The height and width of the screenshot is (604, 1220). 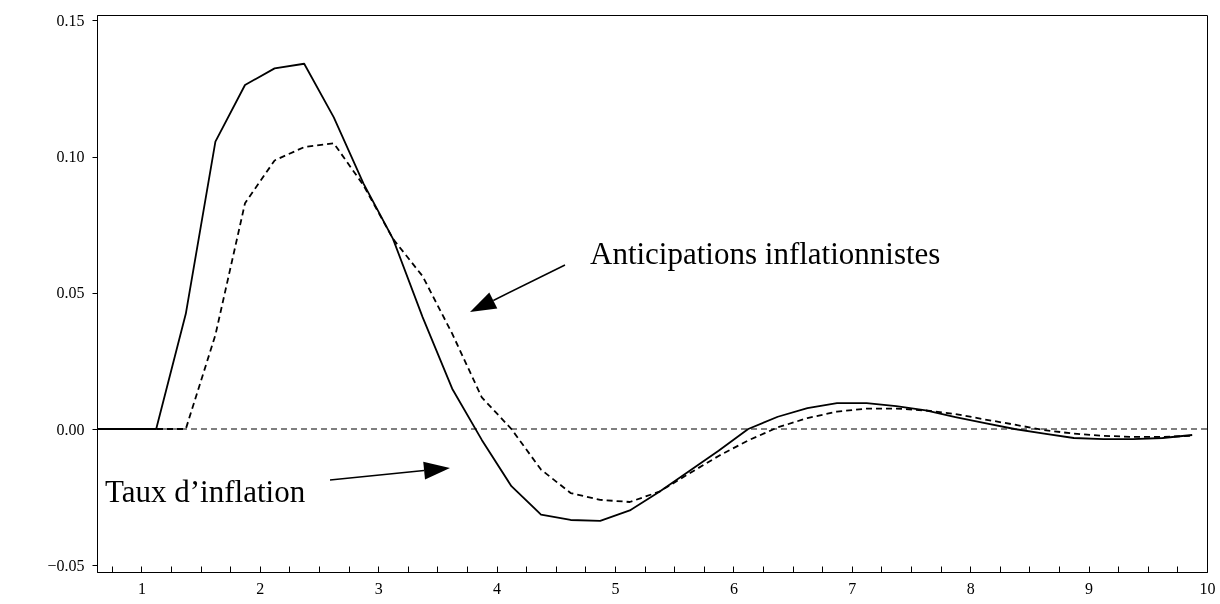 What do you see at coordinates (378, 588) in the screenshot?
I see `x-tick-label: 3` at bounding box center [378, 588].